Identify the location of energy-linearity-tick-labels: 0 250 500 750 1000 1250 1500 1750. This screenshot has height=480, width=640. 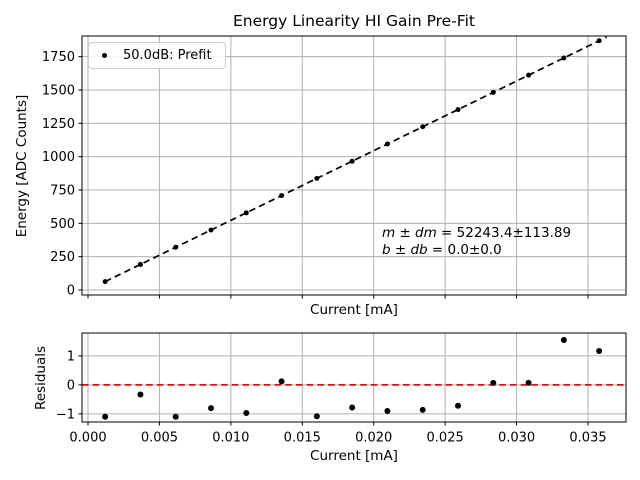
(58, 174).